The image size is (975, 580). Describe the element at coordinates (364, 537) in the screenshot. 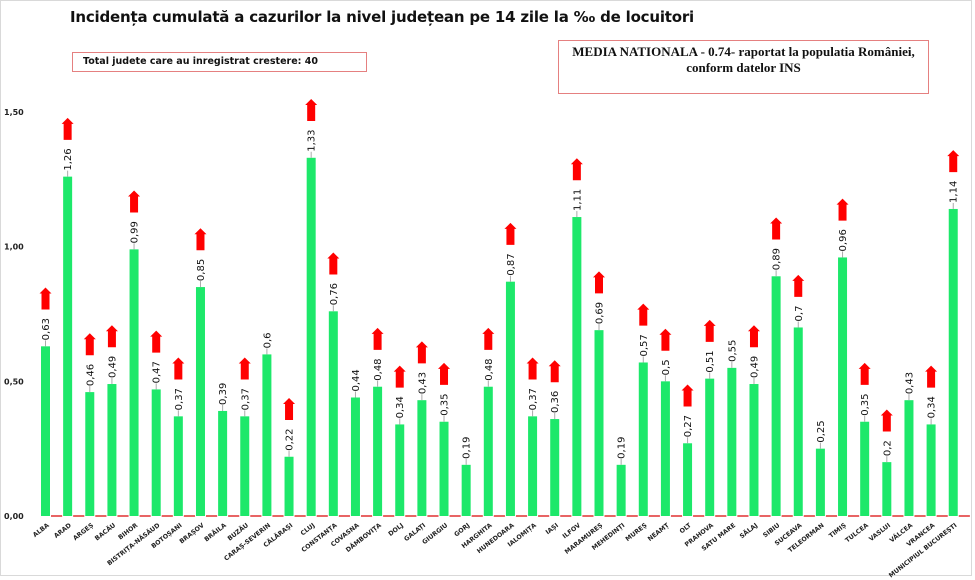

I see `x-tick-label: DÂMBOVIȚA` at that location.